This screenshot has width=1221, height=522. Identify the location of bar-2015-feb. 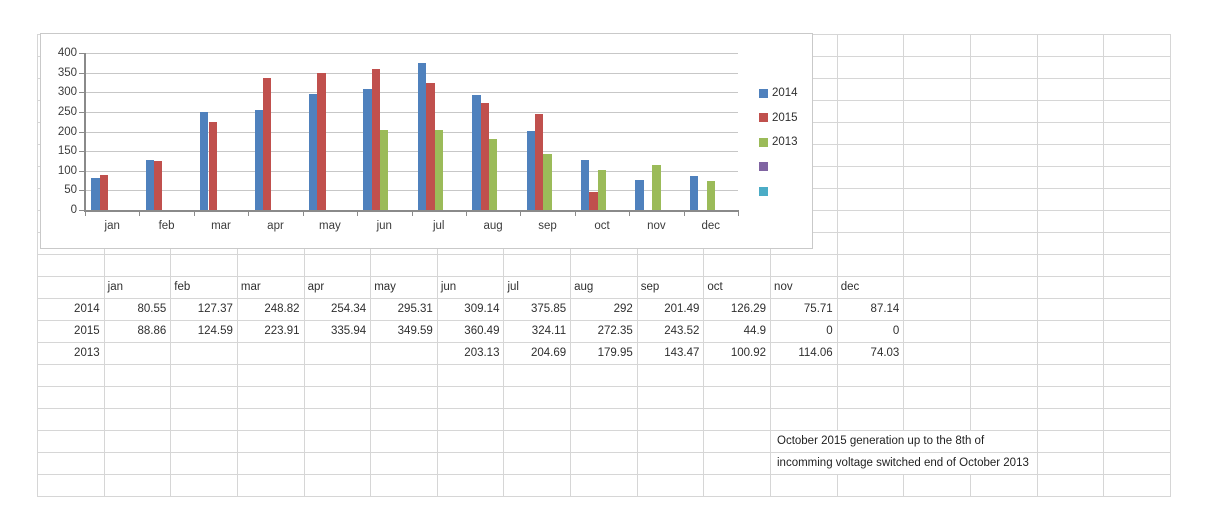
(158, 185).